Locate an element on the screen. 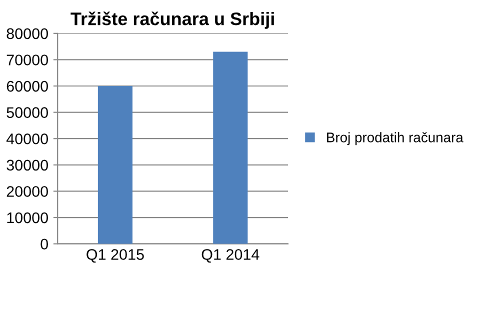 The image size is (480, 334). y-tick-label: 20000 is located at coordinates (27, 191).